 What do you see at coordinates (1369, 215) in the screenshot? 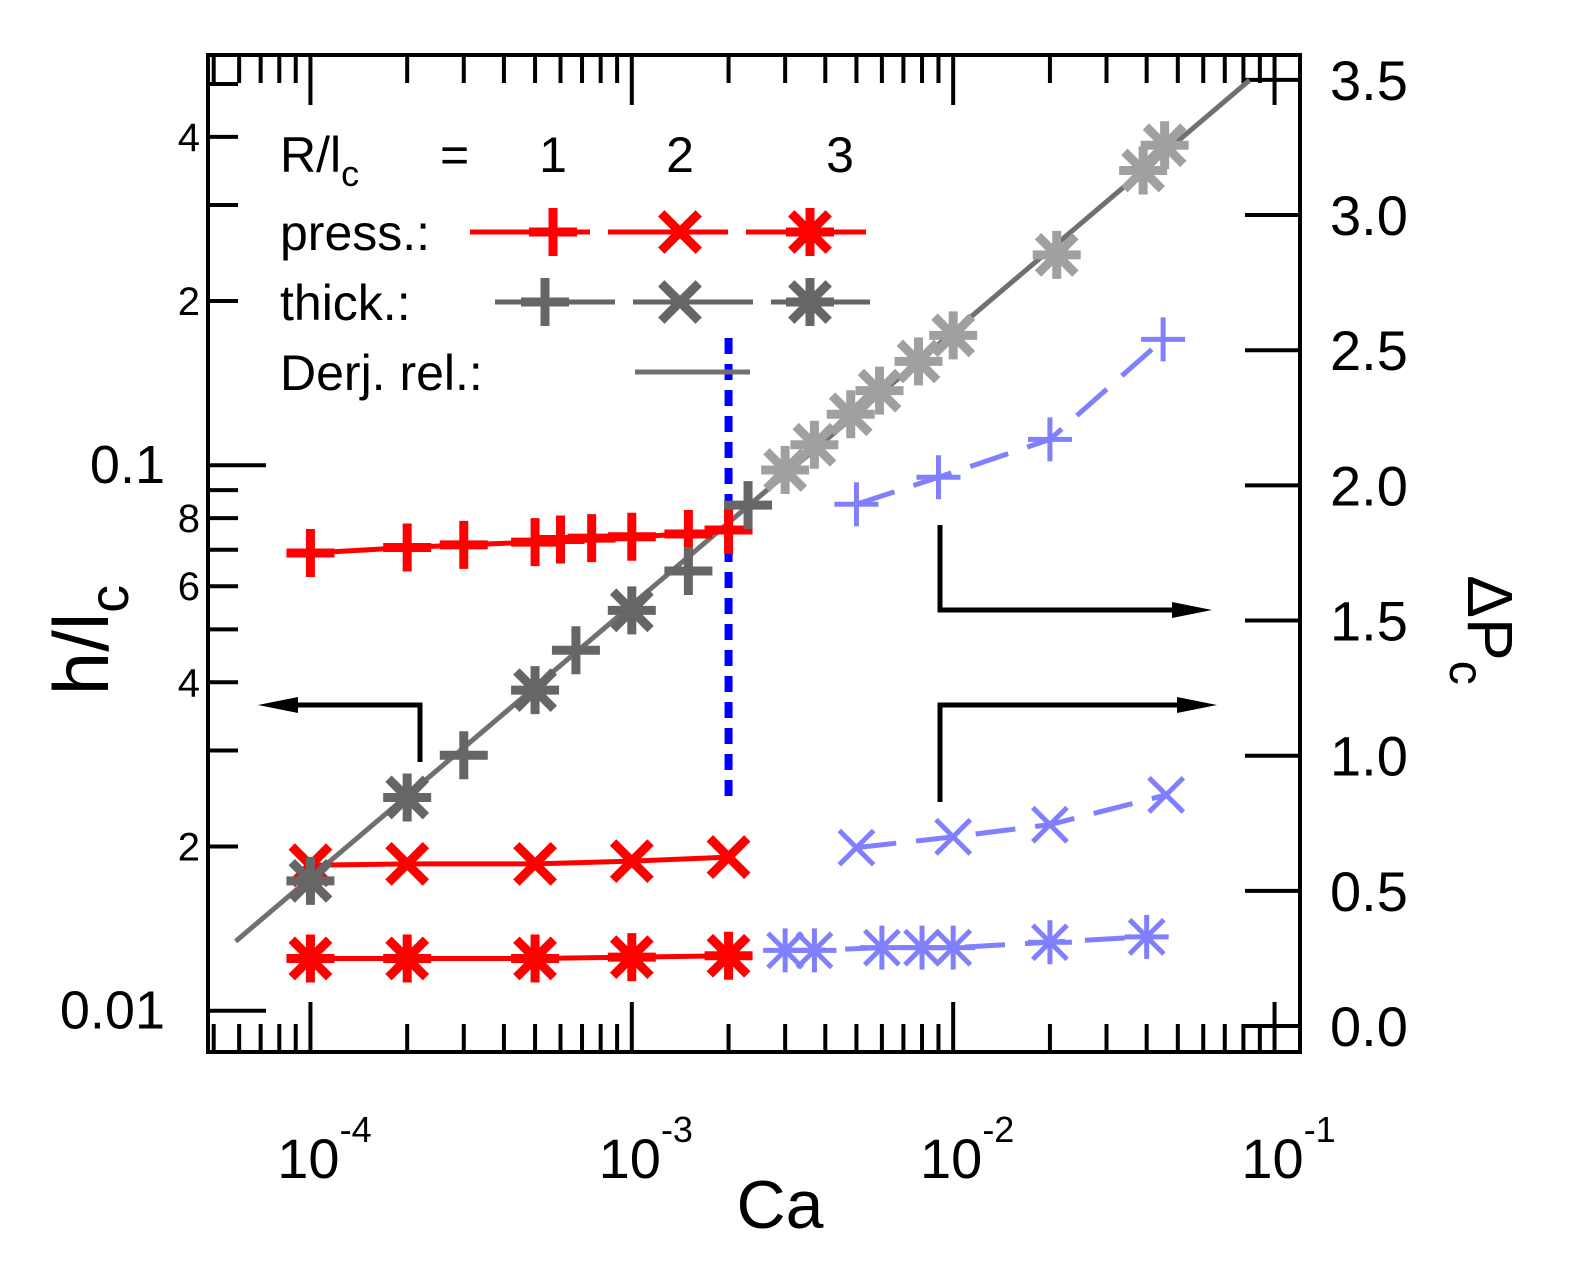
I see `y2-tick-label: 3.0` at bounding box center [1369, 215].